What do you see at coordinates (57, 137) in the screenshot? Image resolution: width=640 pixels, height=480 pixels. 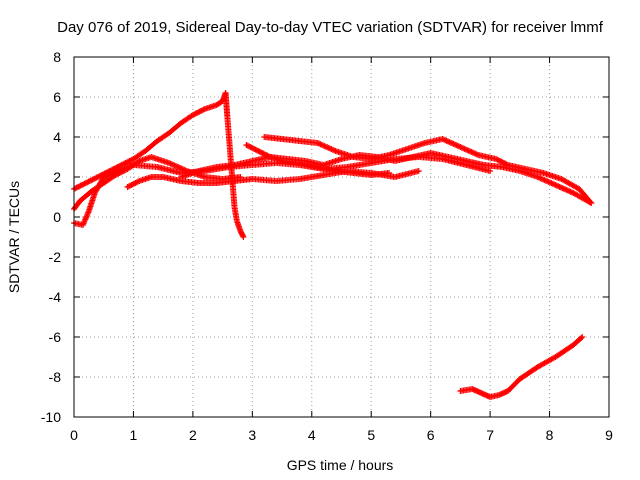 I see `y-tick-label: 4` at bounding box center [57, 137].